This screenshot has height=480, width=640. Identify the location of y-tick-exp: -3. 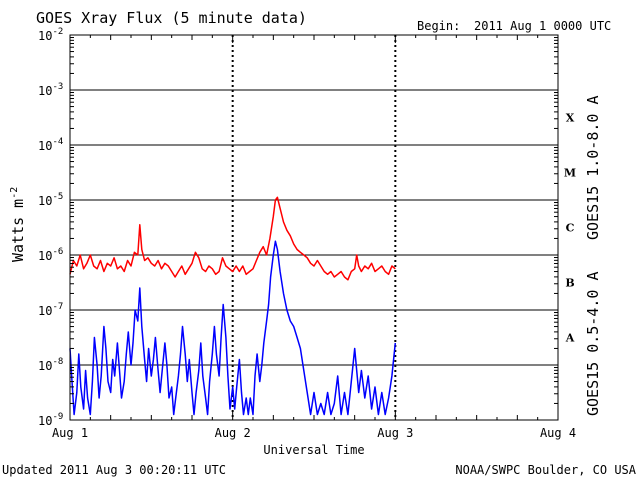
(57, 87).